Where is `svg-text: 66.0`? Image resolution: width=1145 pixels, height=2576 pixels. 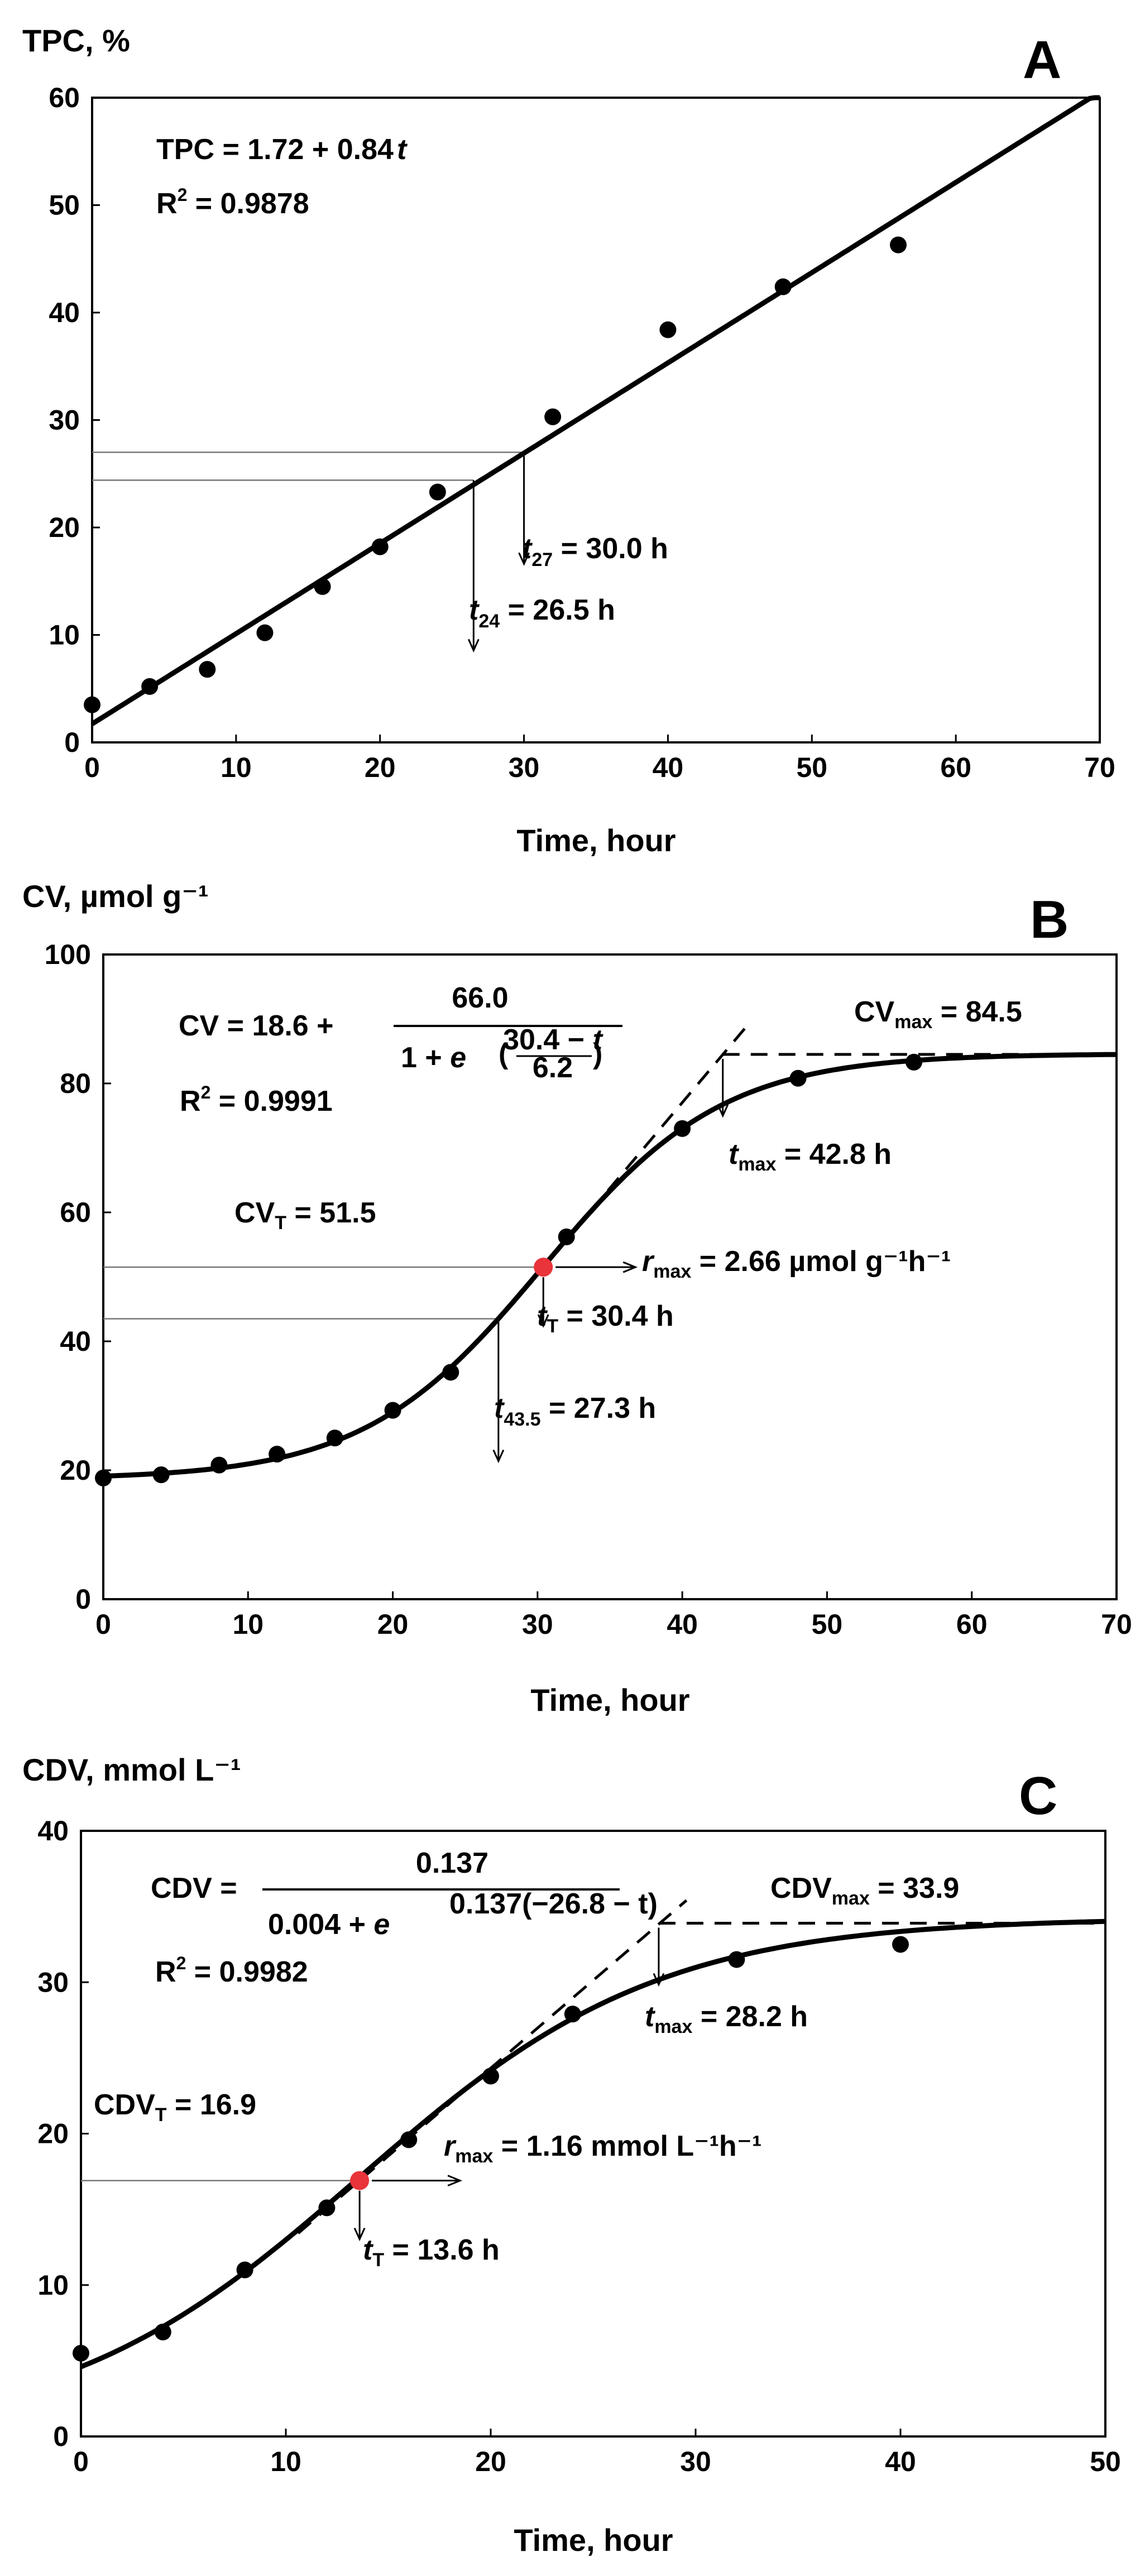
svg-text: 66.0 is located at coordinates (480, 998).